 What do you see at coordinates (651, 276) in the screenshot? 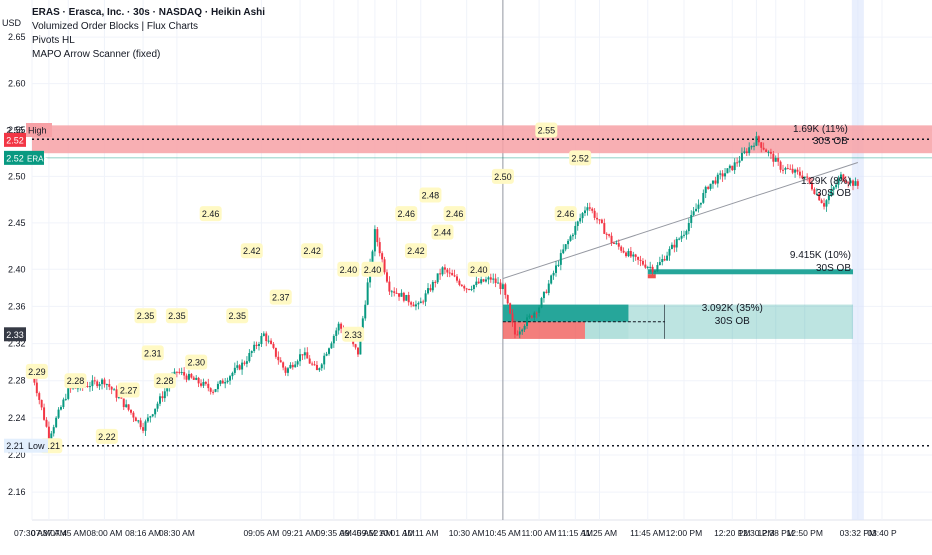
I see `bull-order-block-marker` at bounding box center [651, 276].